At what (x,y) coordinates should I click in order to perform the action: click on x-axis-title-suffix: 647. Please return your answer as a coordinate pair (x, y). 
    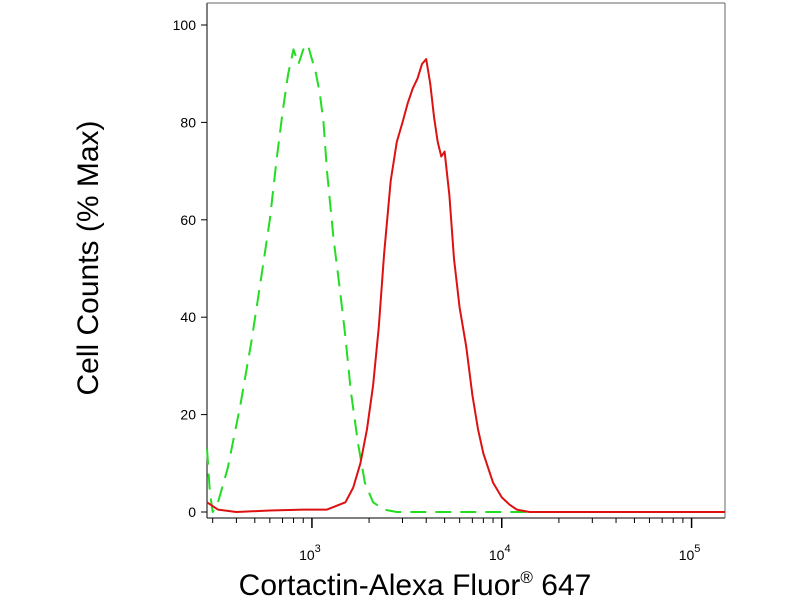
    Looking at the image, I should click on (562, 584).